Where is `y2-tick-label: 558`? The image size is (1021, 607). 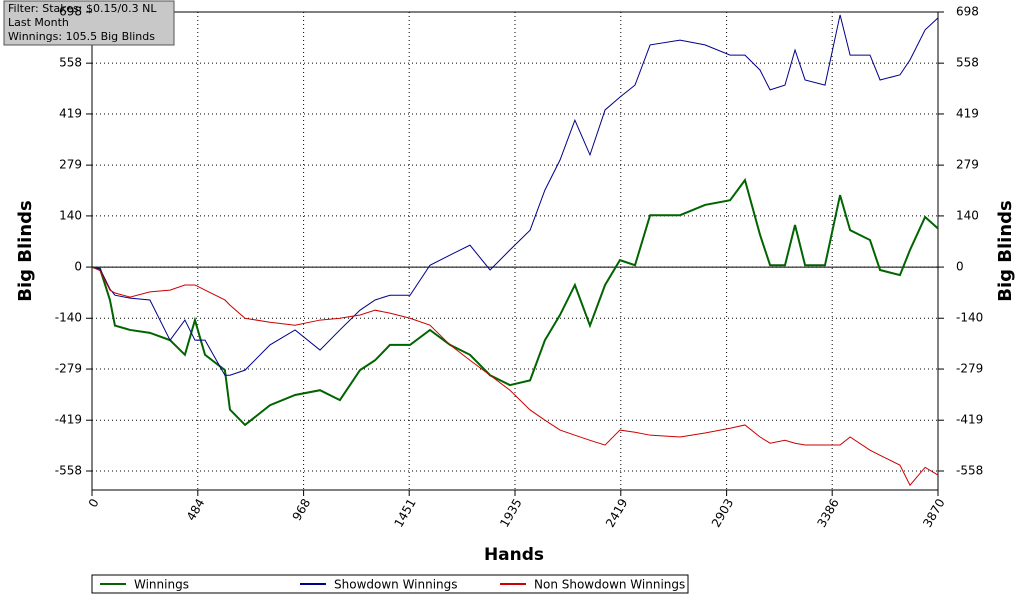
y2-tick-label: 558 is located at coordinates (967, 63).